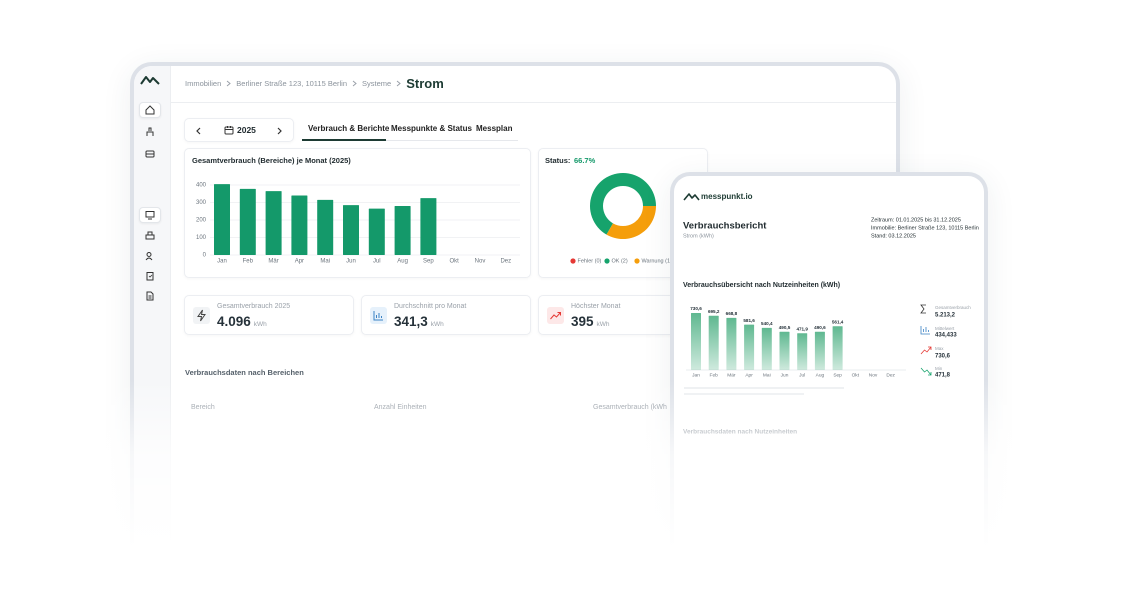 The image size is (1138, 590). Describe the element at coordinates (727, 196) in the screenshot. I see `report-brand: messpunkt.io` at that location.